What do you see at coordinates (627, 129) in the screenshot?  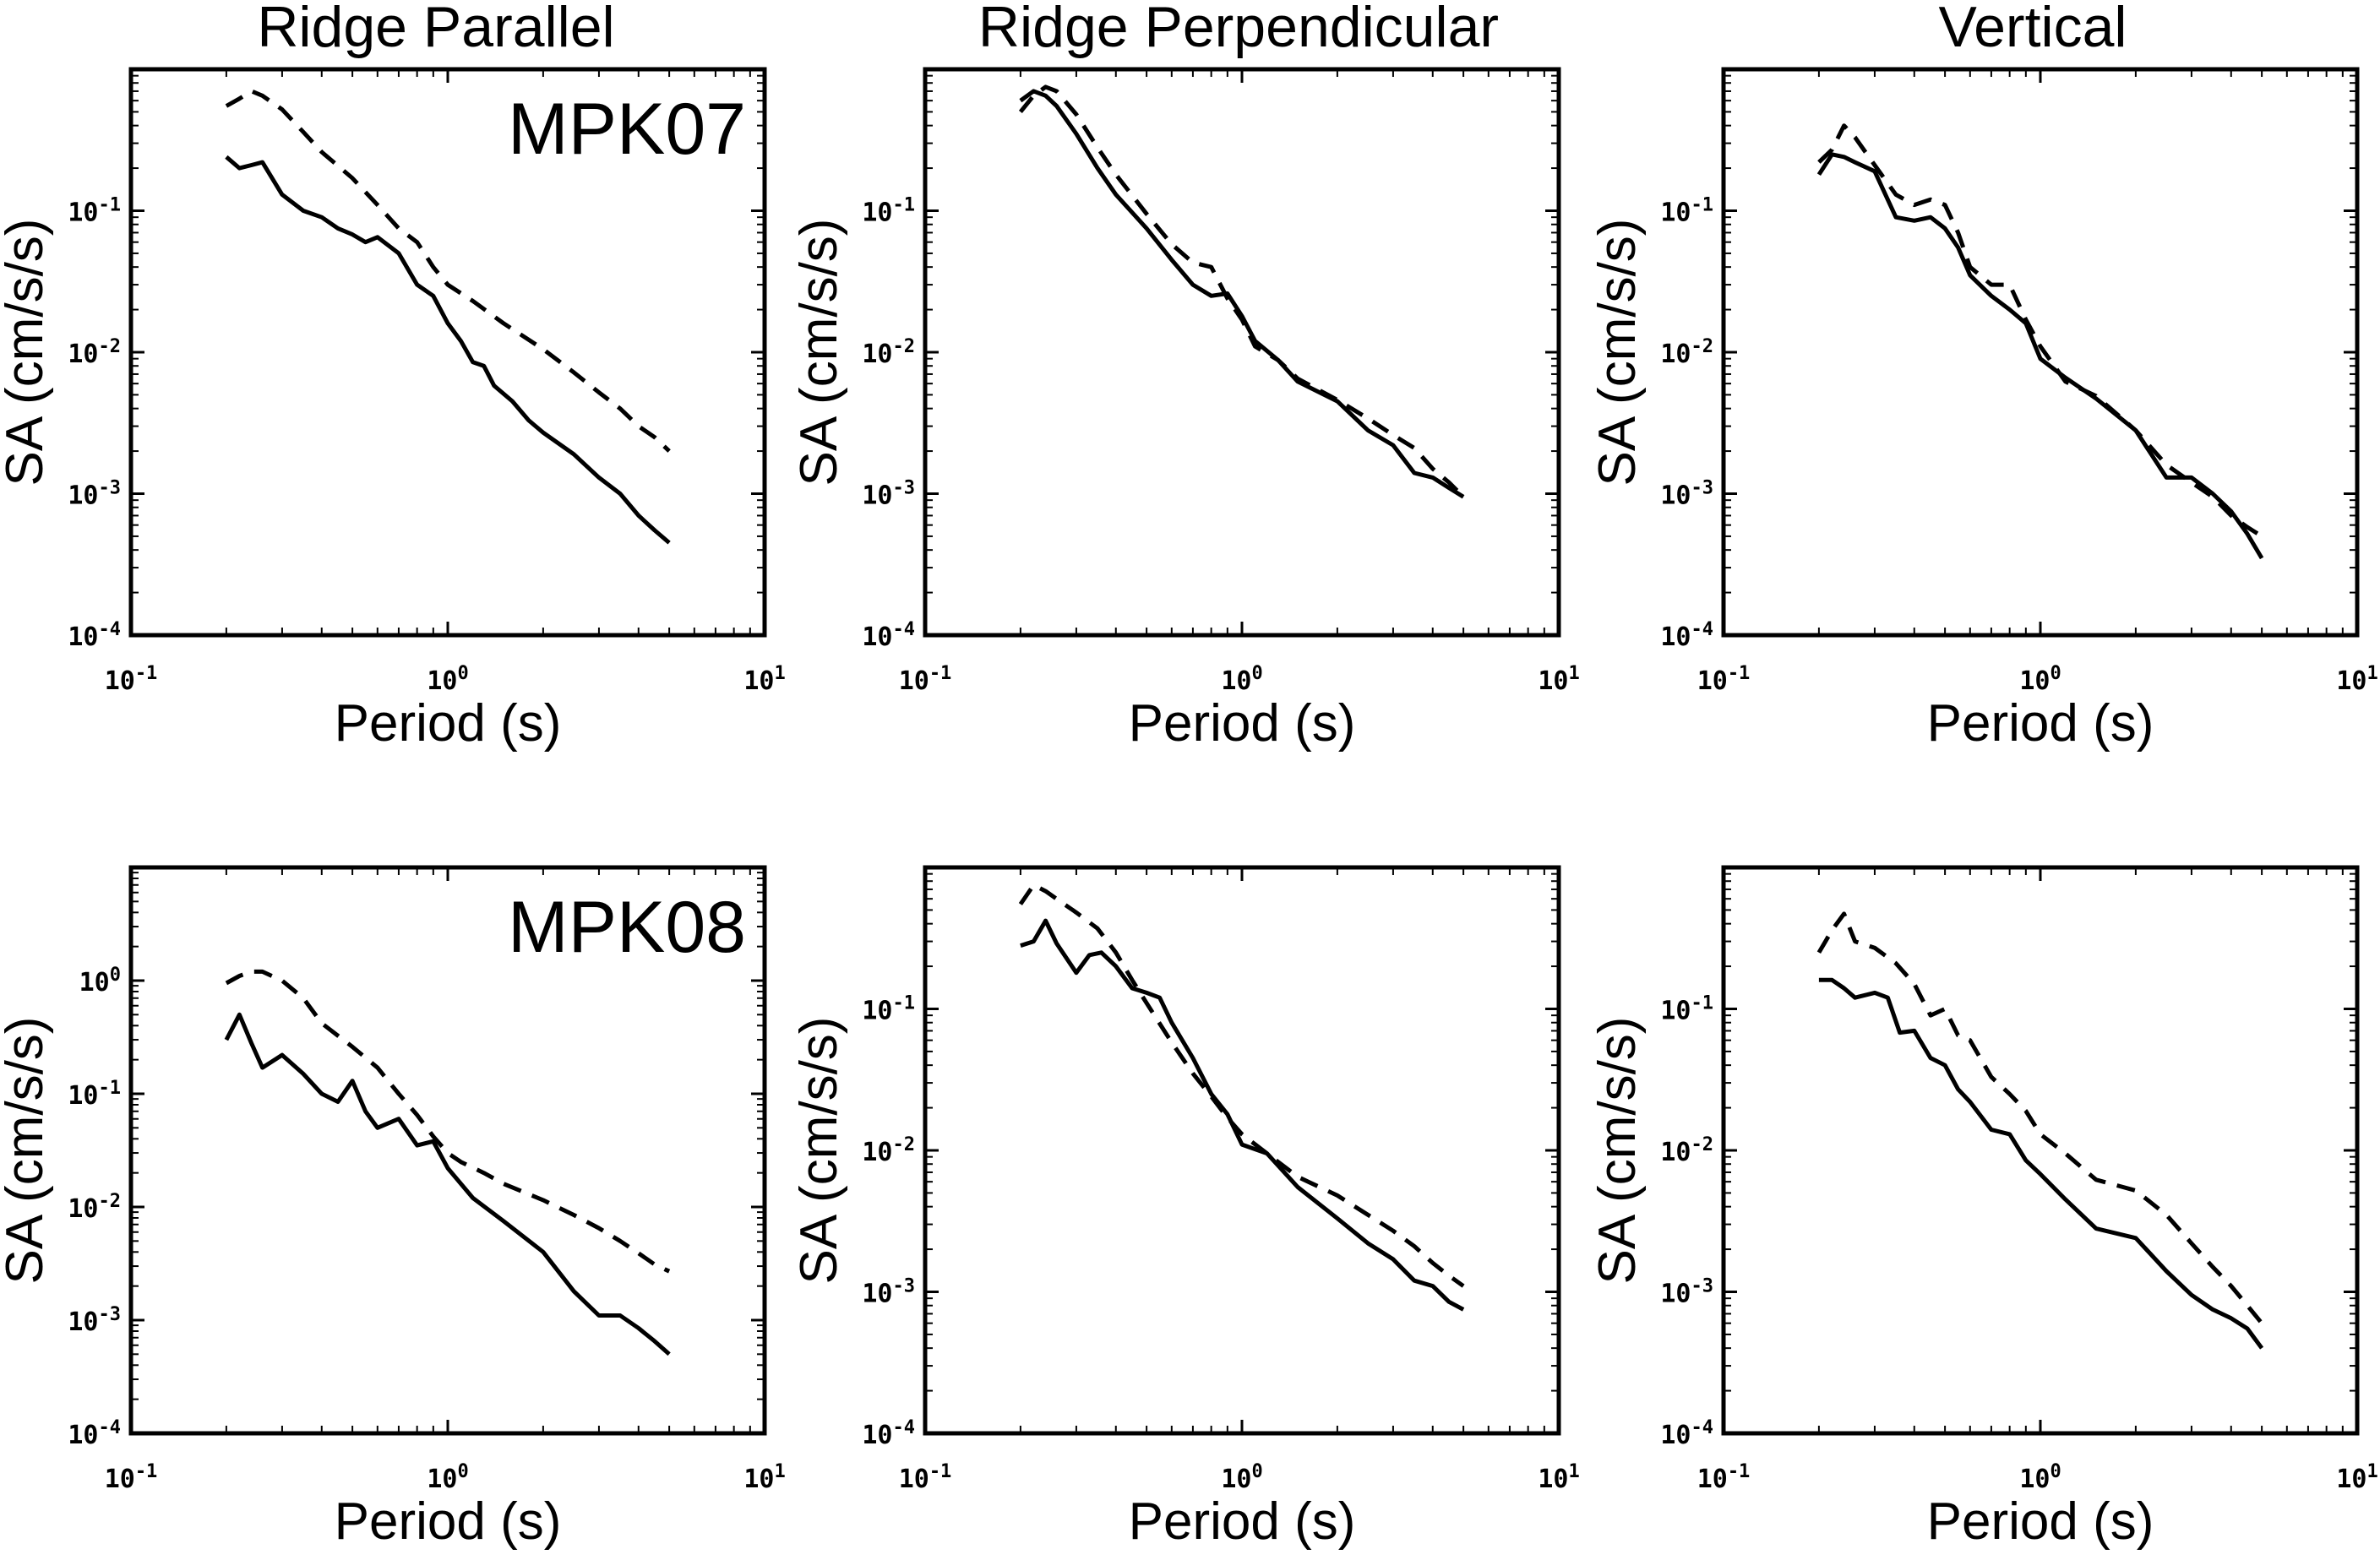 I see `station-label: MPK07` at bounding box center [627, 129].